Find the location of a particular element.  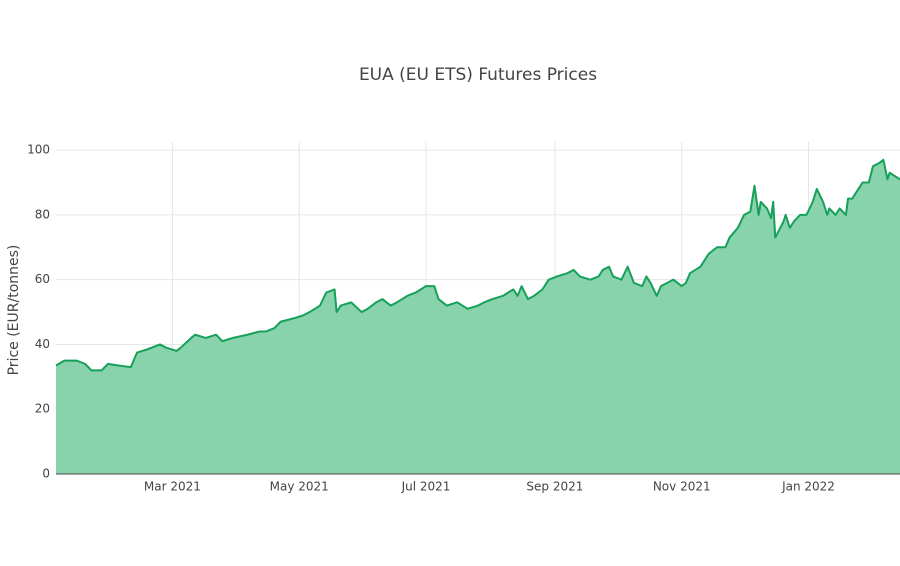

y-tick-label: 60 is located at coordinates (42, 279).